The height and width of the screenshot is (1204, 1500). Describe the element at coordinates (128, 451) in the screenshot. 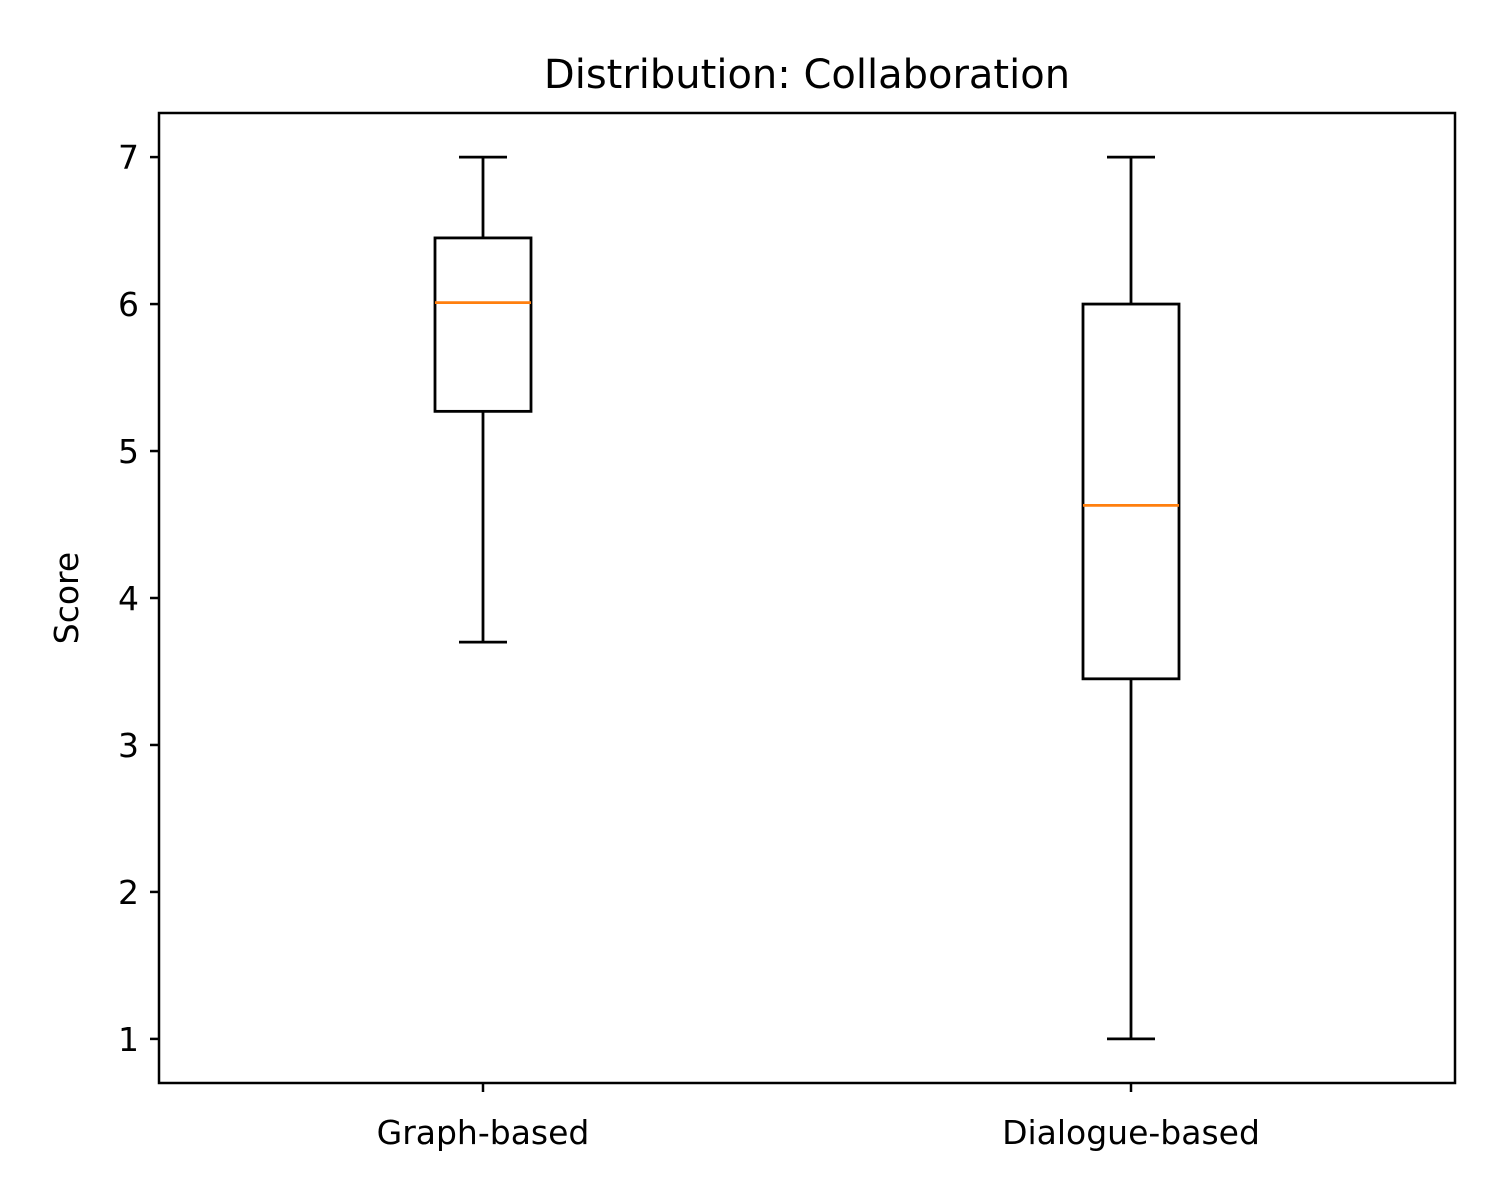

I see `y-tick-label: 5` at that location.